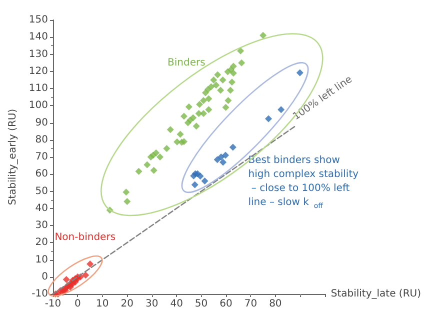 The image size is (424, 321). I want to click on x-tick-label: 70, so click(251, 304).